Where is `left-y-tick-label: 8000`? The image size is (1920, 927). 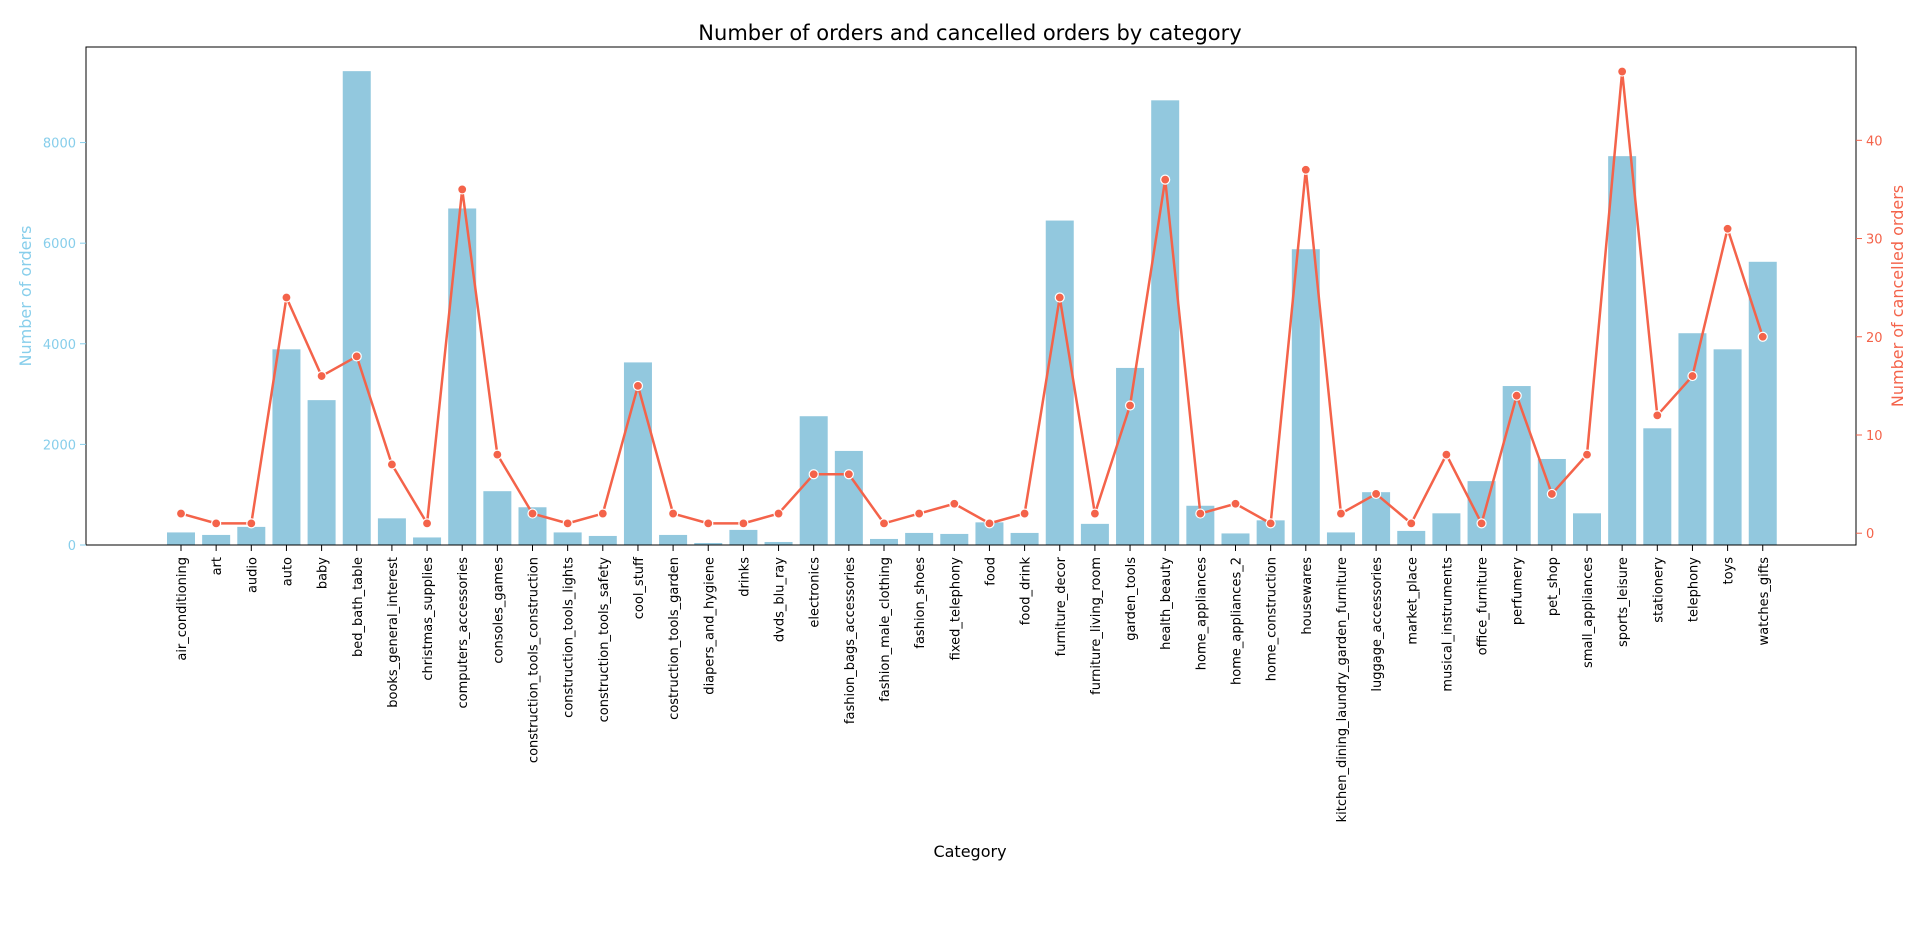
left-y-tick-label: 8000 is located at coordinates (59, 144).